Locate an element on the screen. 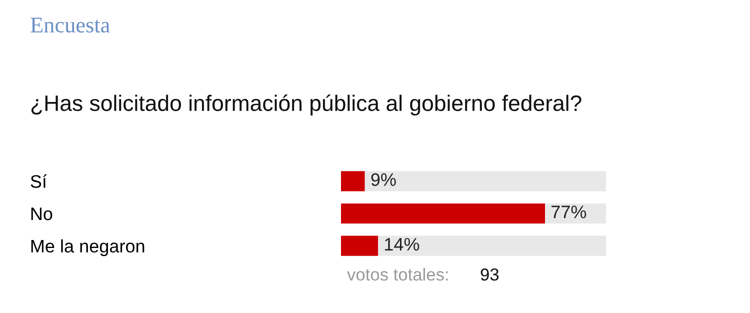  data-label: 9% is located at coordinates (383, 179).